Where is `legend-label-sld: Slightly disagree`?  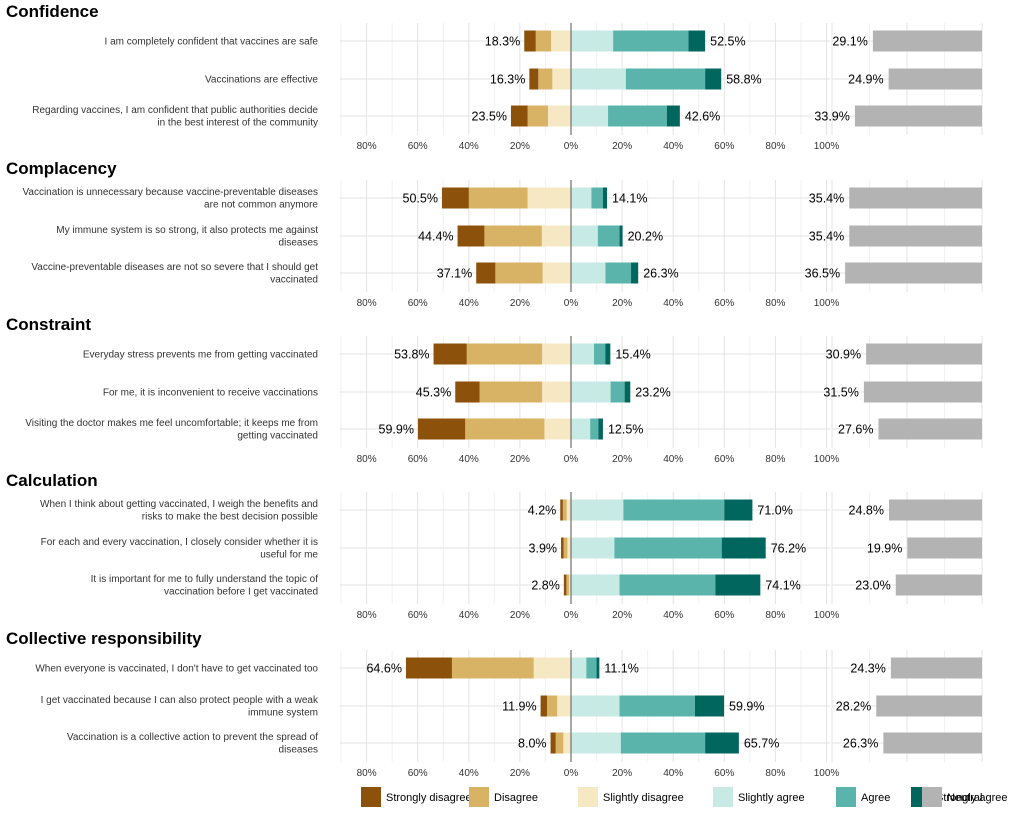 legend-label-sld: Slightly disagree is located at coordinates (643, 798).